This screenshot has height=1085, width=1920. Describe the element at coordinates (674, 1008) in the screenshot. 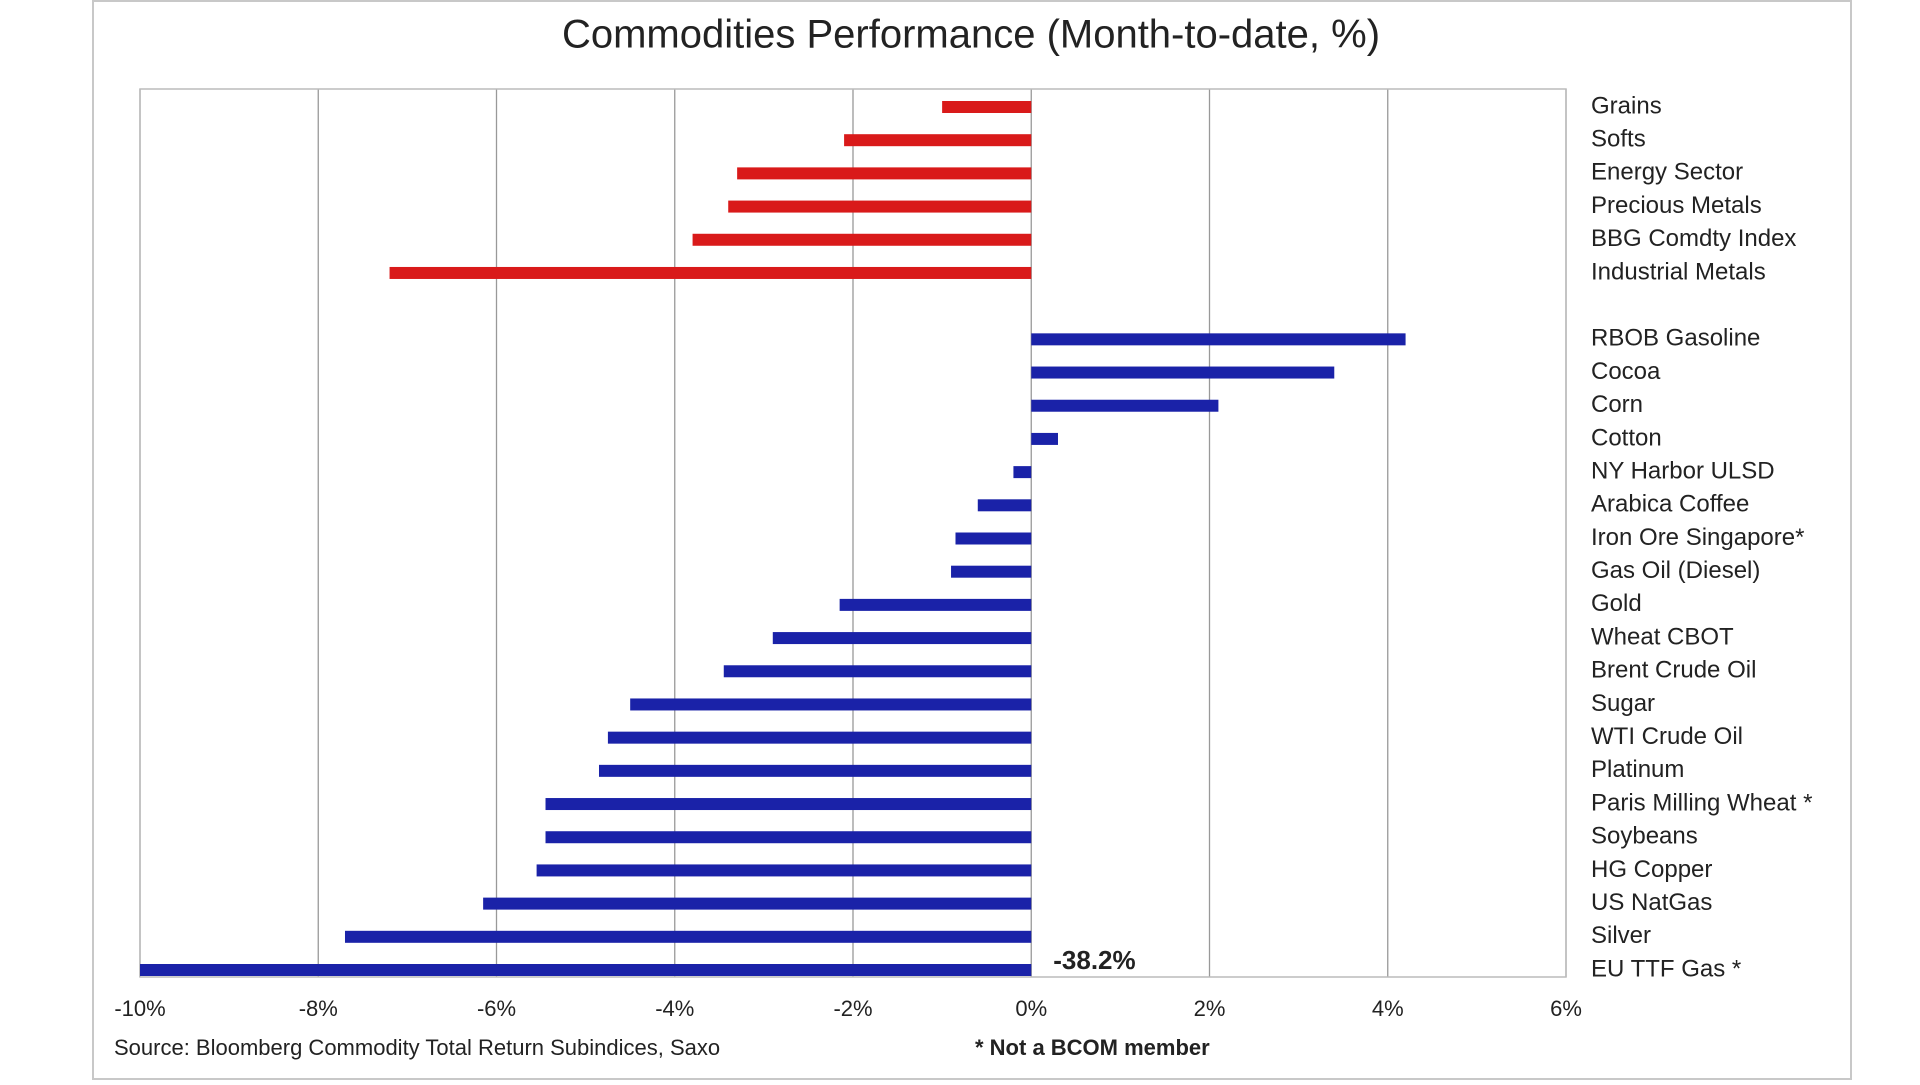

I see `x-tick-label: -4%` at that location.